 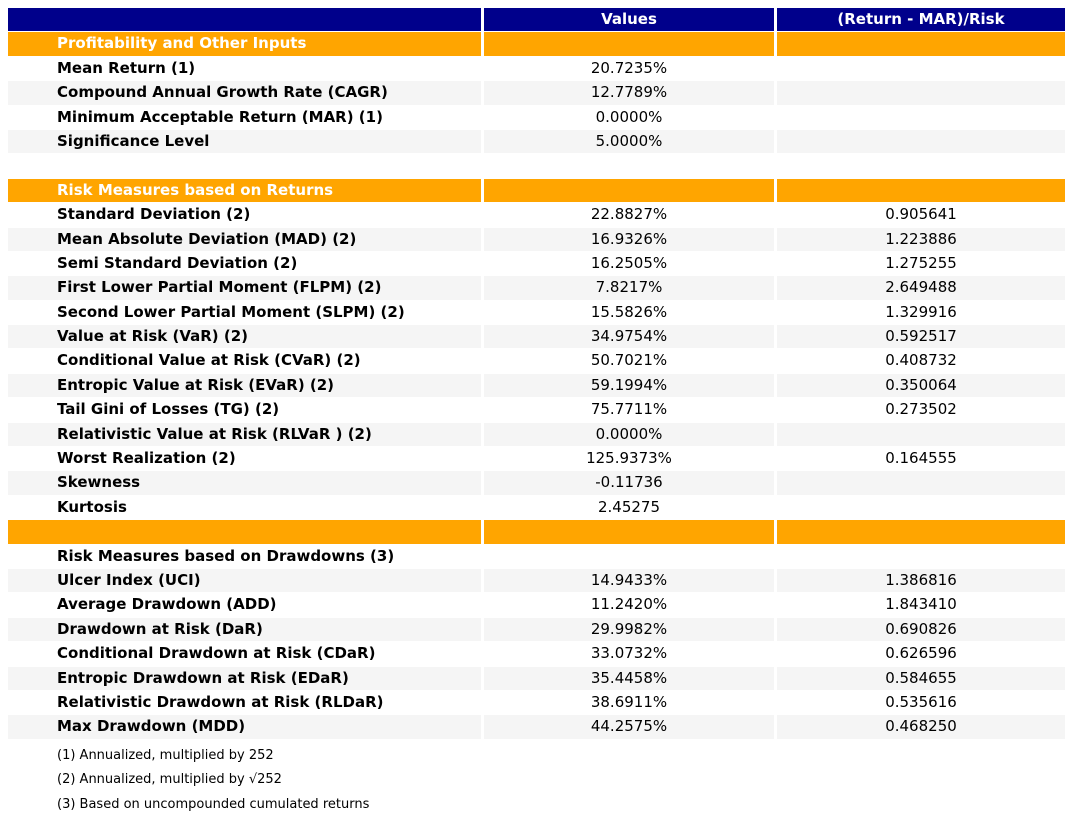 I want to click on column-header-values: Values, so click(x=629, y=20).